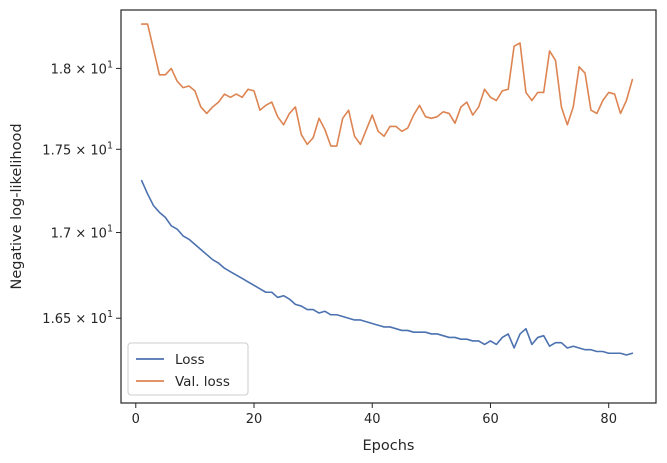  Describe the element at coordinates (77, 318) in the screenshot. I see `y-tick-label: 1.65 × 10¹` at that location.